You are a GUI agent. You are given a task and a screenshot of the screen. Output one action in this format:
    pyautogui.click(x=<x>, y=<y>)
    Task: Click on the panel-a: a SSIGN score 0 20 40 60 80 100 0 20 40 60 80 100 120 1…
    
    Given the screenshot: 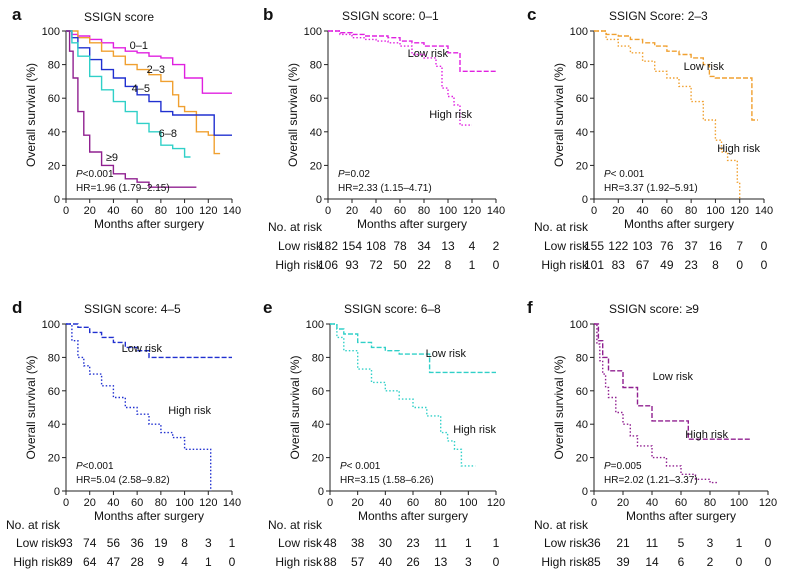 What is the action you would take?
    pyautogui.click(x=126, y=118)
    